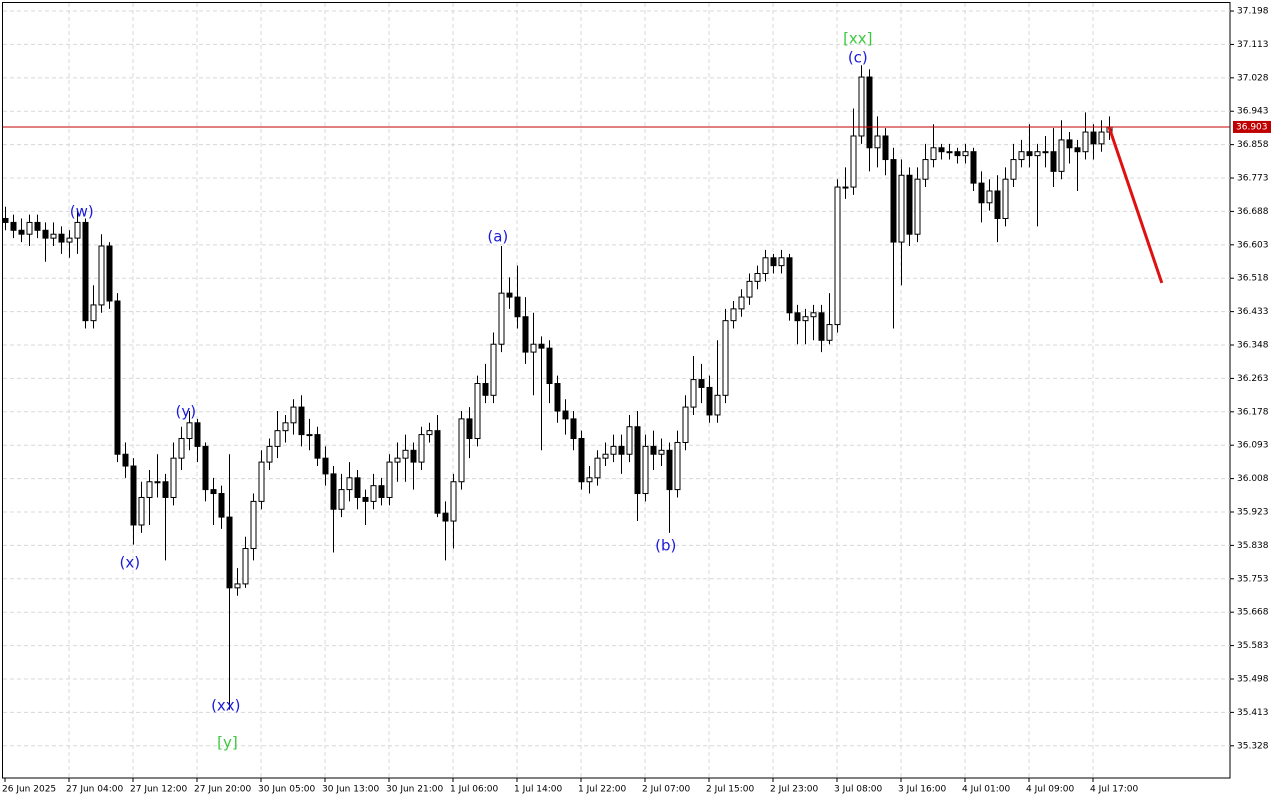 This screenshot has width=1280, height=800. What do you see at coordinates (1253, 746) in the screenshot?
I see `y-tick-label: 35.328` at bounding box center [1253, 746].